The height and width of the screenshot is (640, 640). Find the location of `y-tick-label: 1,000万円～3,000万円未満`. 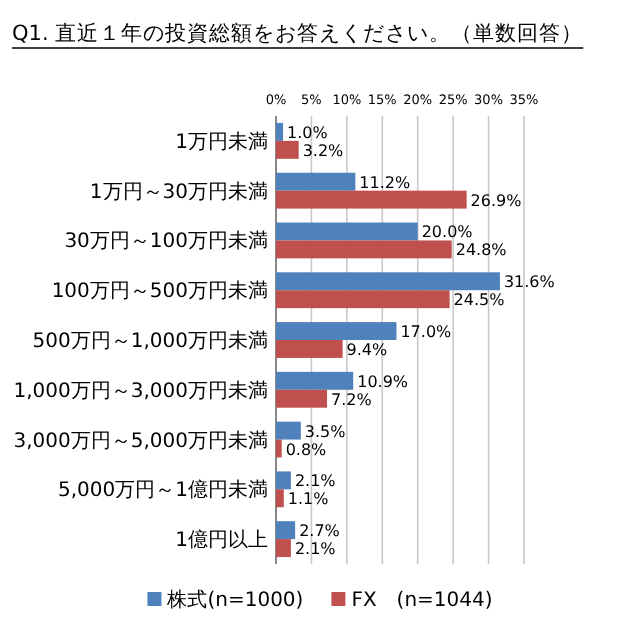

y-tick-label: 1,000万円～3,000万円未満 is located at coordinates (140, 390).